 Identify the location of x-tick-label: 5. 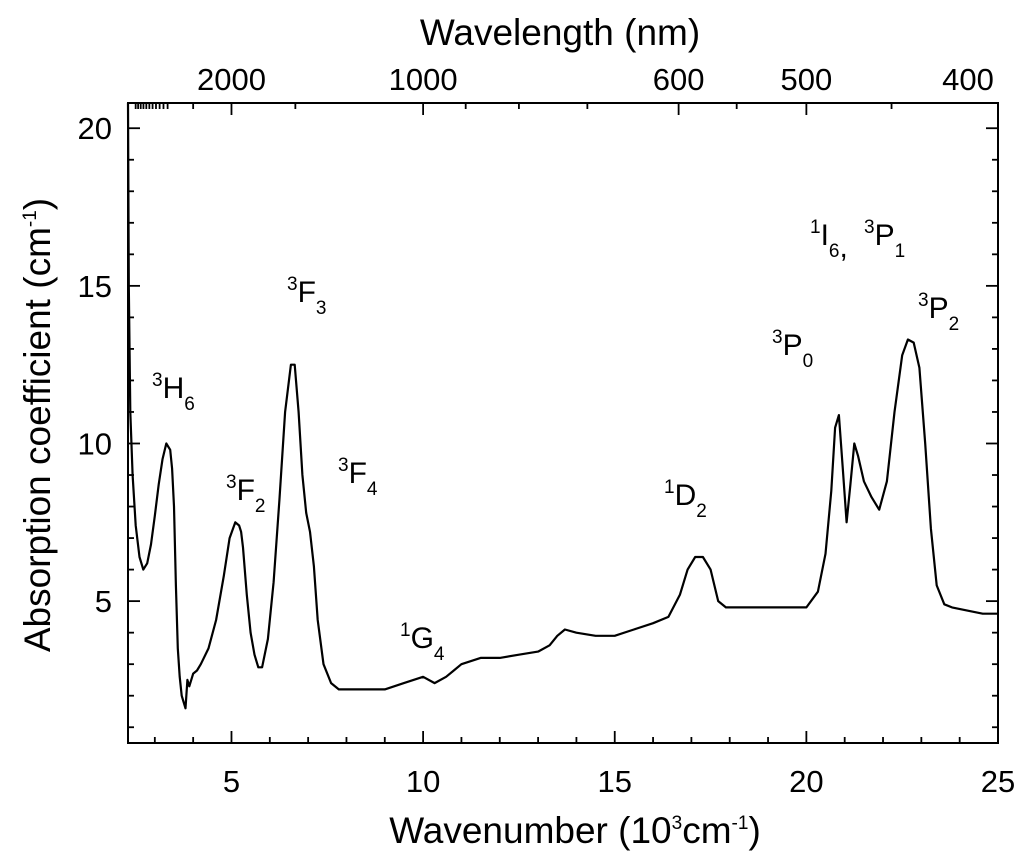
(231, 781).